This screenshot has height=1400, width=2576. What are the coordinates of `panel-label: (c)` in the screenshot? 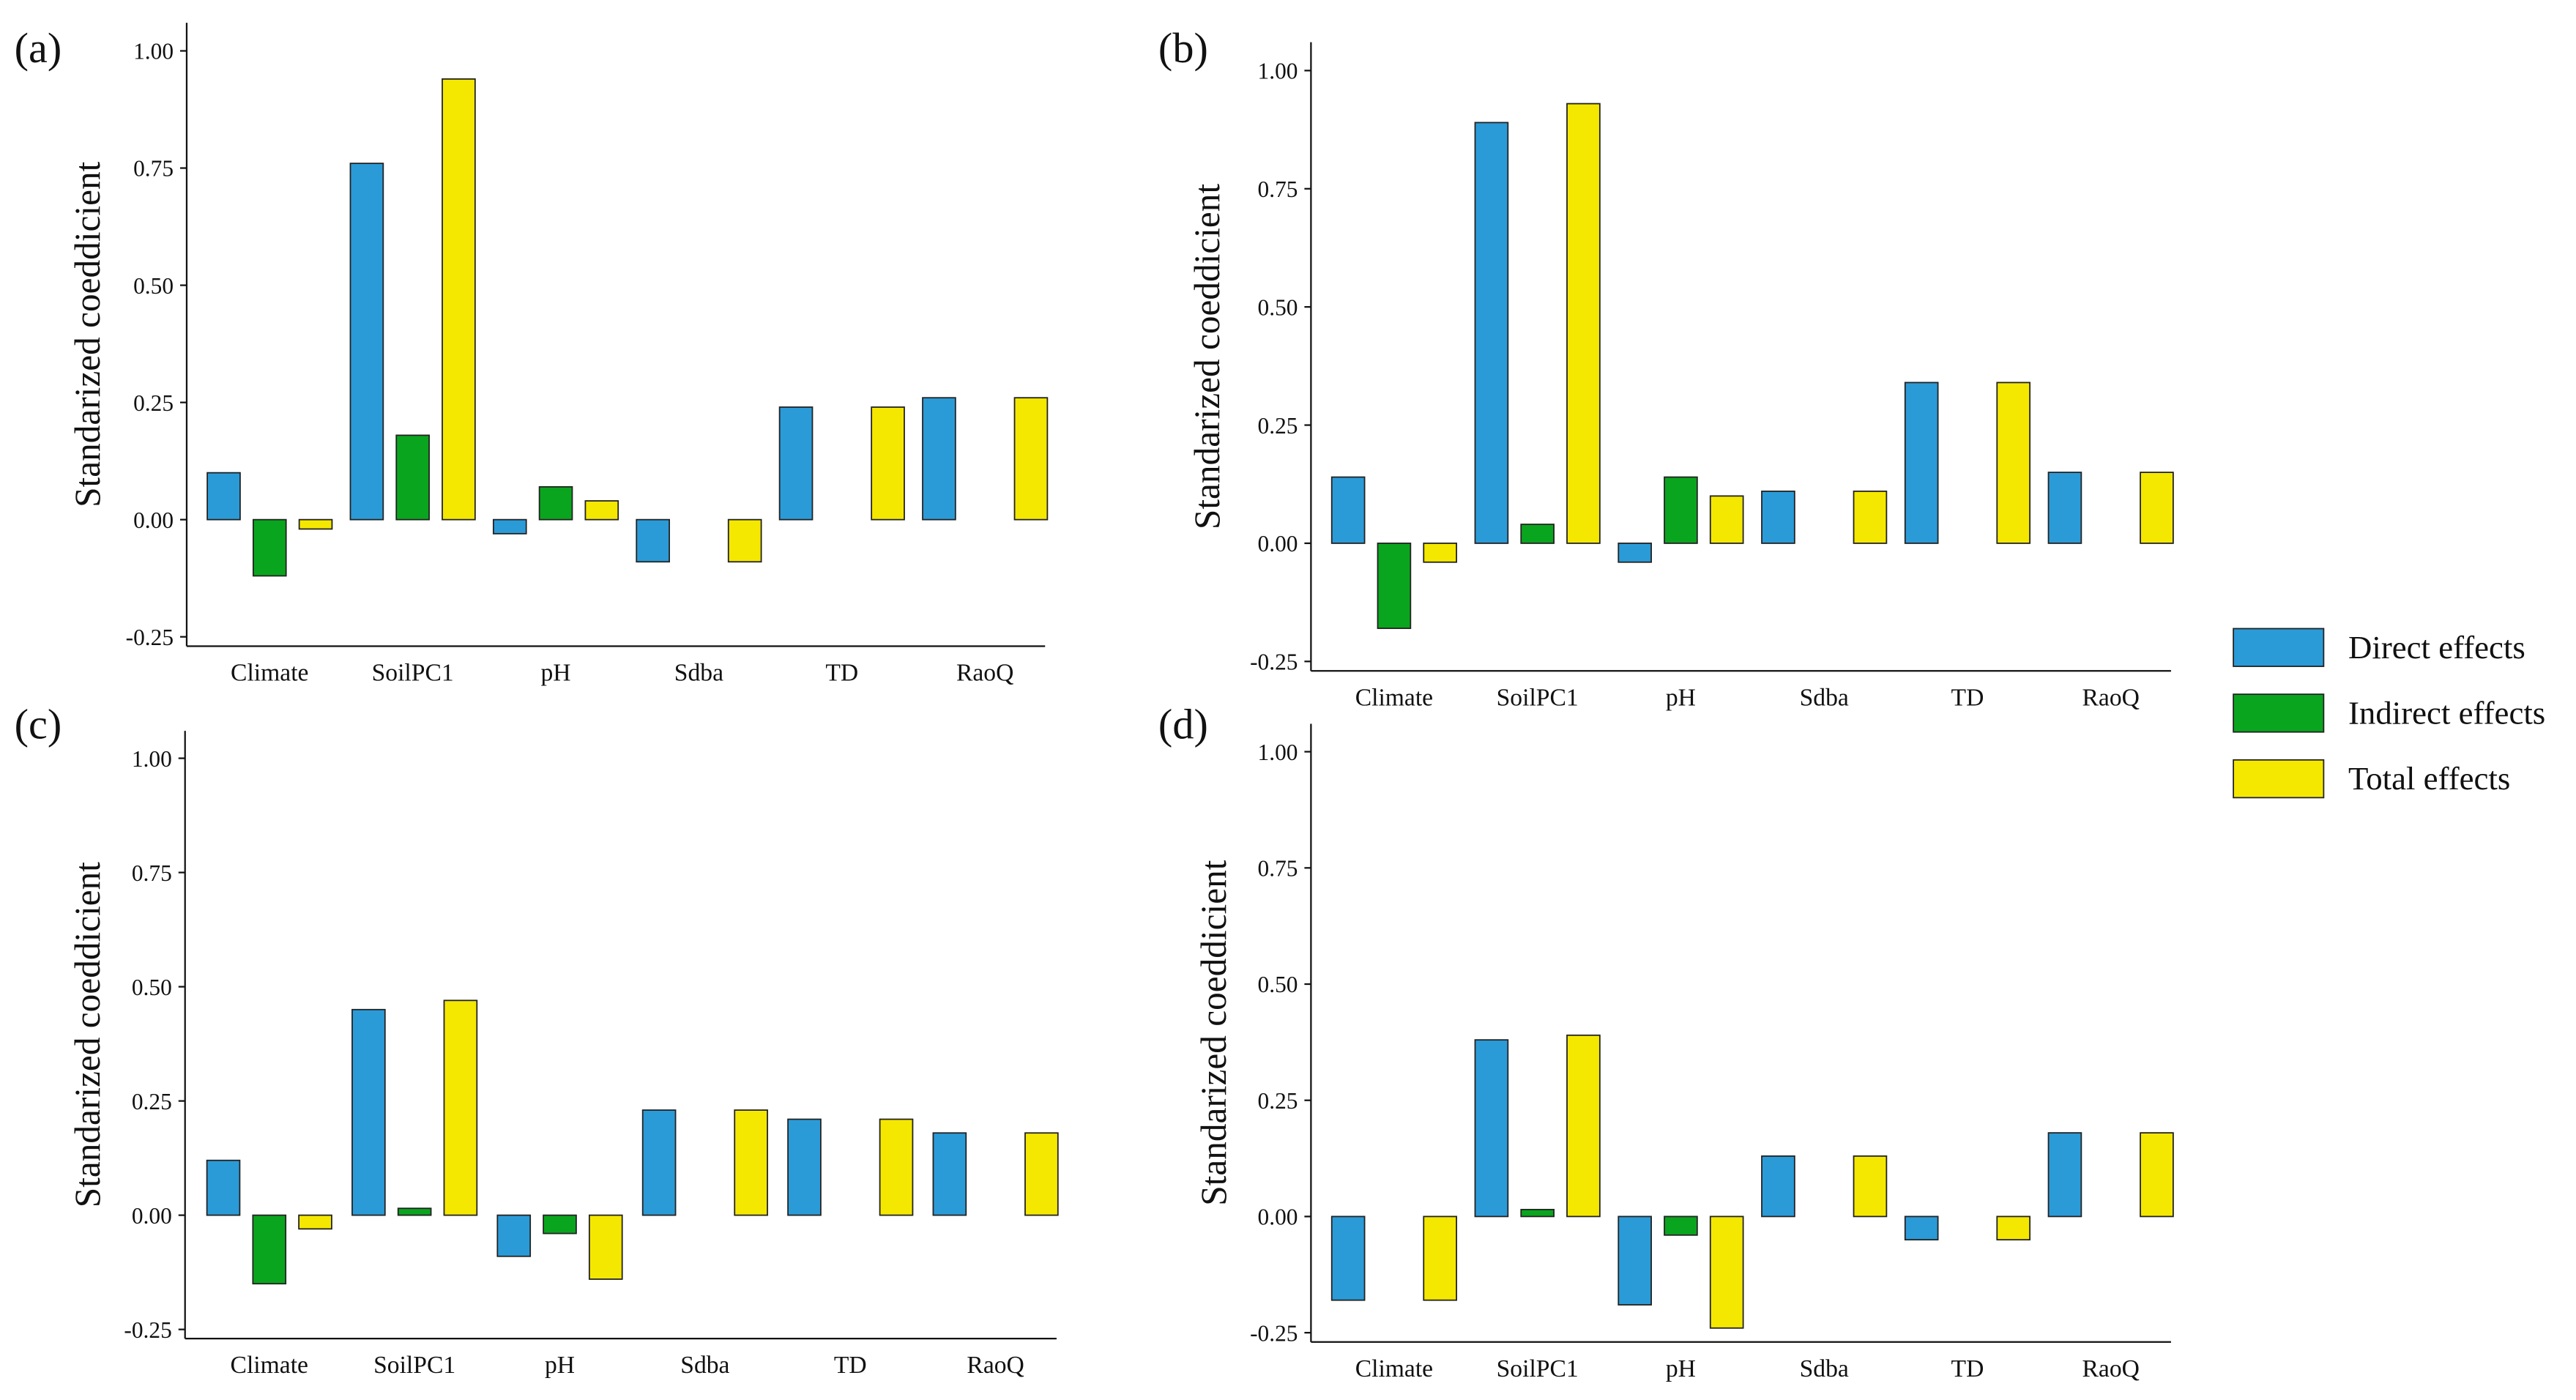 It's located at (38, 724).